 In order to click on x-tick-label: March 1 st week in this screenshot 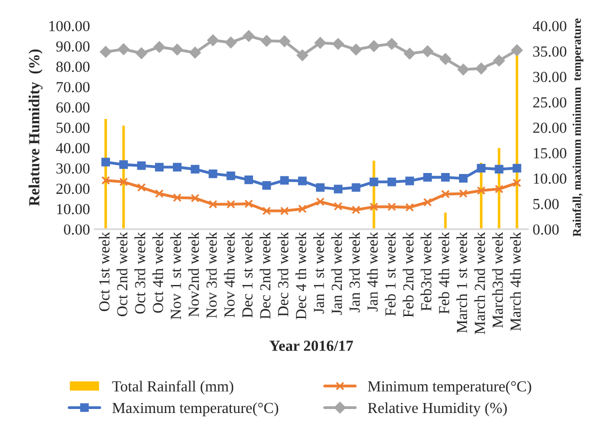, I will do `click(462, 282)`.